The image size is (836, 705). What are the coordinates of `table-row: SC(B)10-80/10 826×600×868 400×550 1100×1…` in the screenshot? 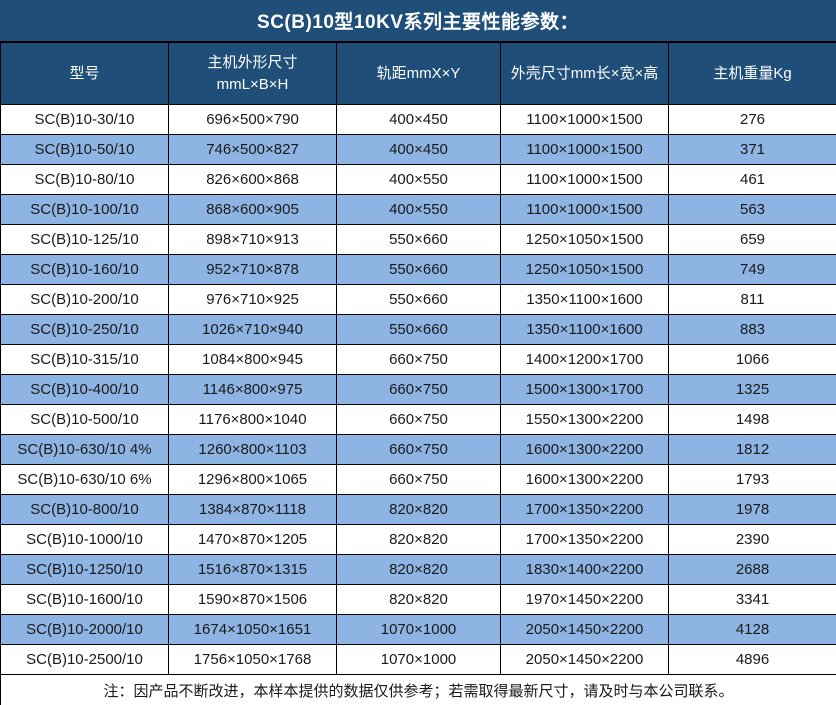 It's located at (418, 179).